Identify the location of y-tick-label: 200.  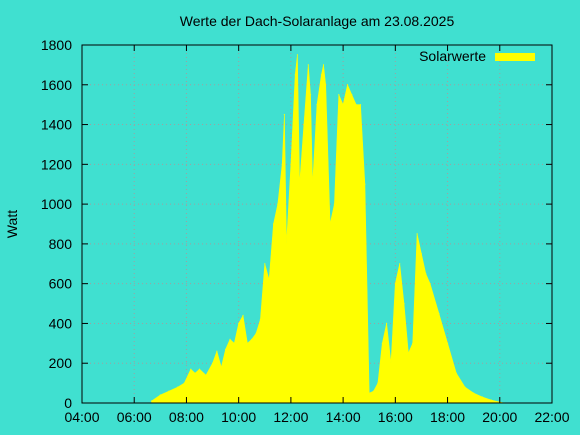
(61, 363).